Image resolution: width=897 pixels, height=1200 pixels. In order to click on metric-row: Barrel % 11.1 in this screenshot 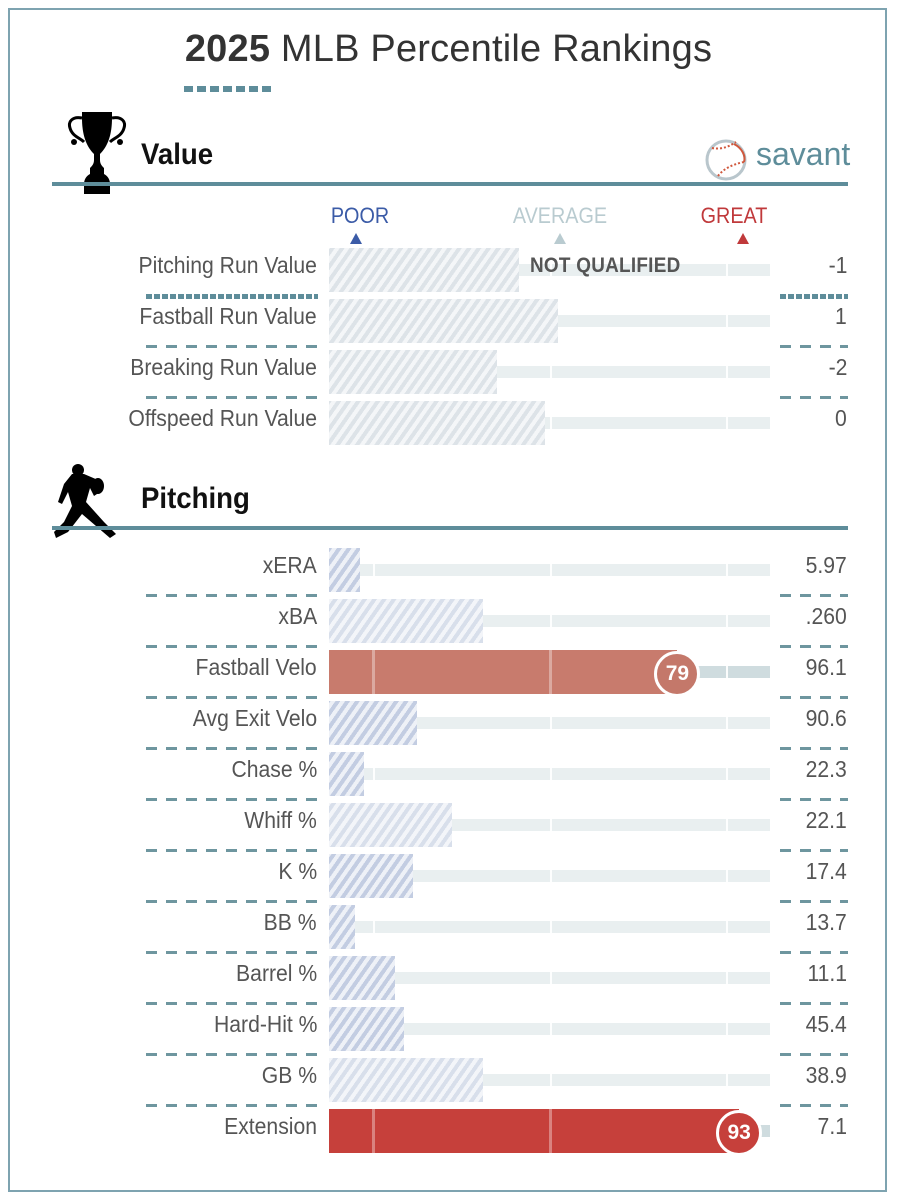, I will do `click(448, 979)`.